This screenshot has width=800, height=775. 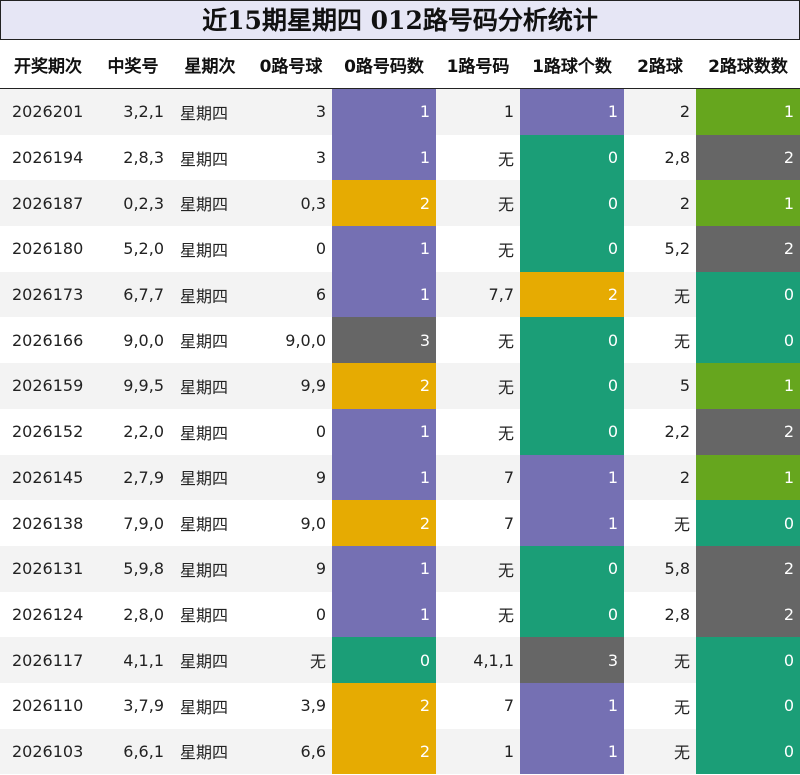 What do you see at coordinates (48, 705) in the screenshot?
I see `cell-period: 2026110` at bounding box center [48, 705].